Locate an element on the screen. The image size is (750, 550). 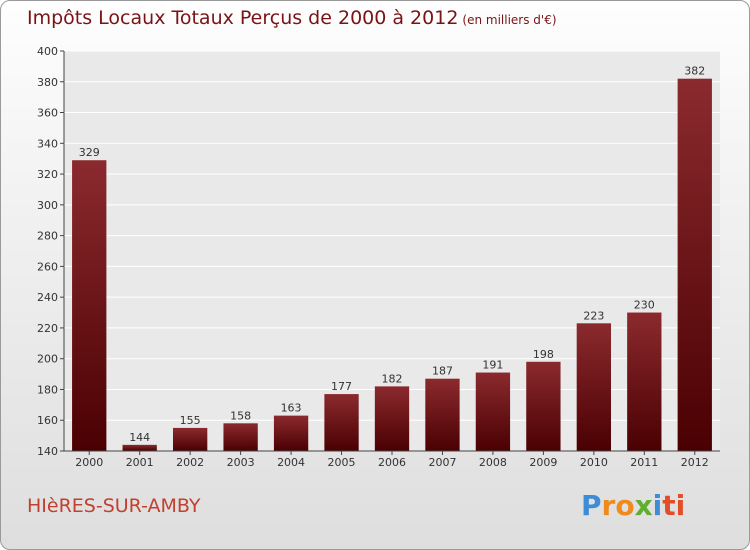
x-tick-label: 2011 is located at coordinates (644, 462).